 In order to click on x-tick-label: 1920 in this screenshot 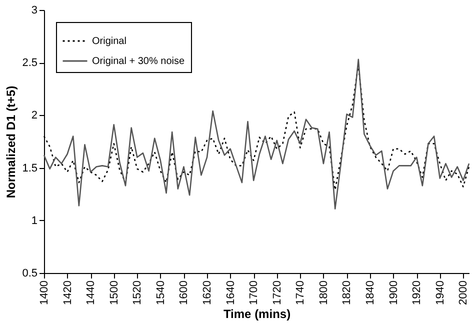, I will do `click(417, 292)`.